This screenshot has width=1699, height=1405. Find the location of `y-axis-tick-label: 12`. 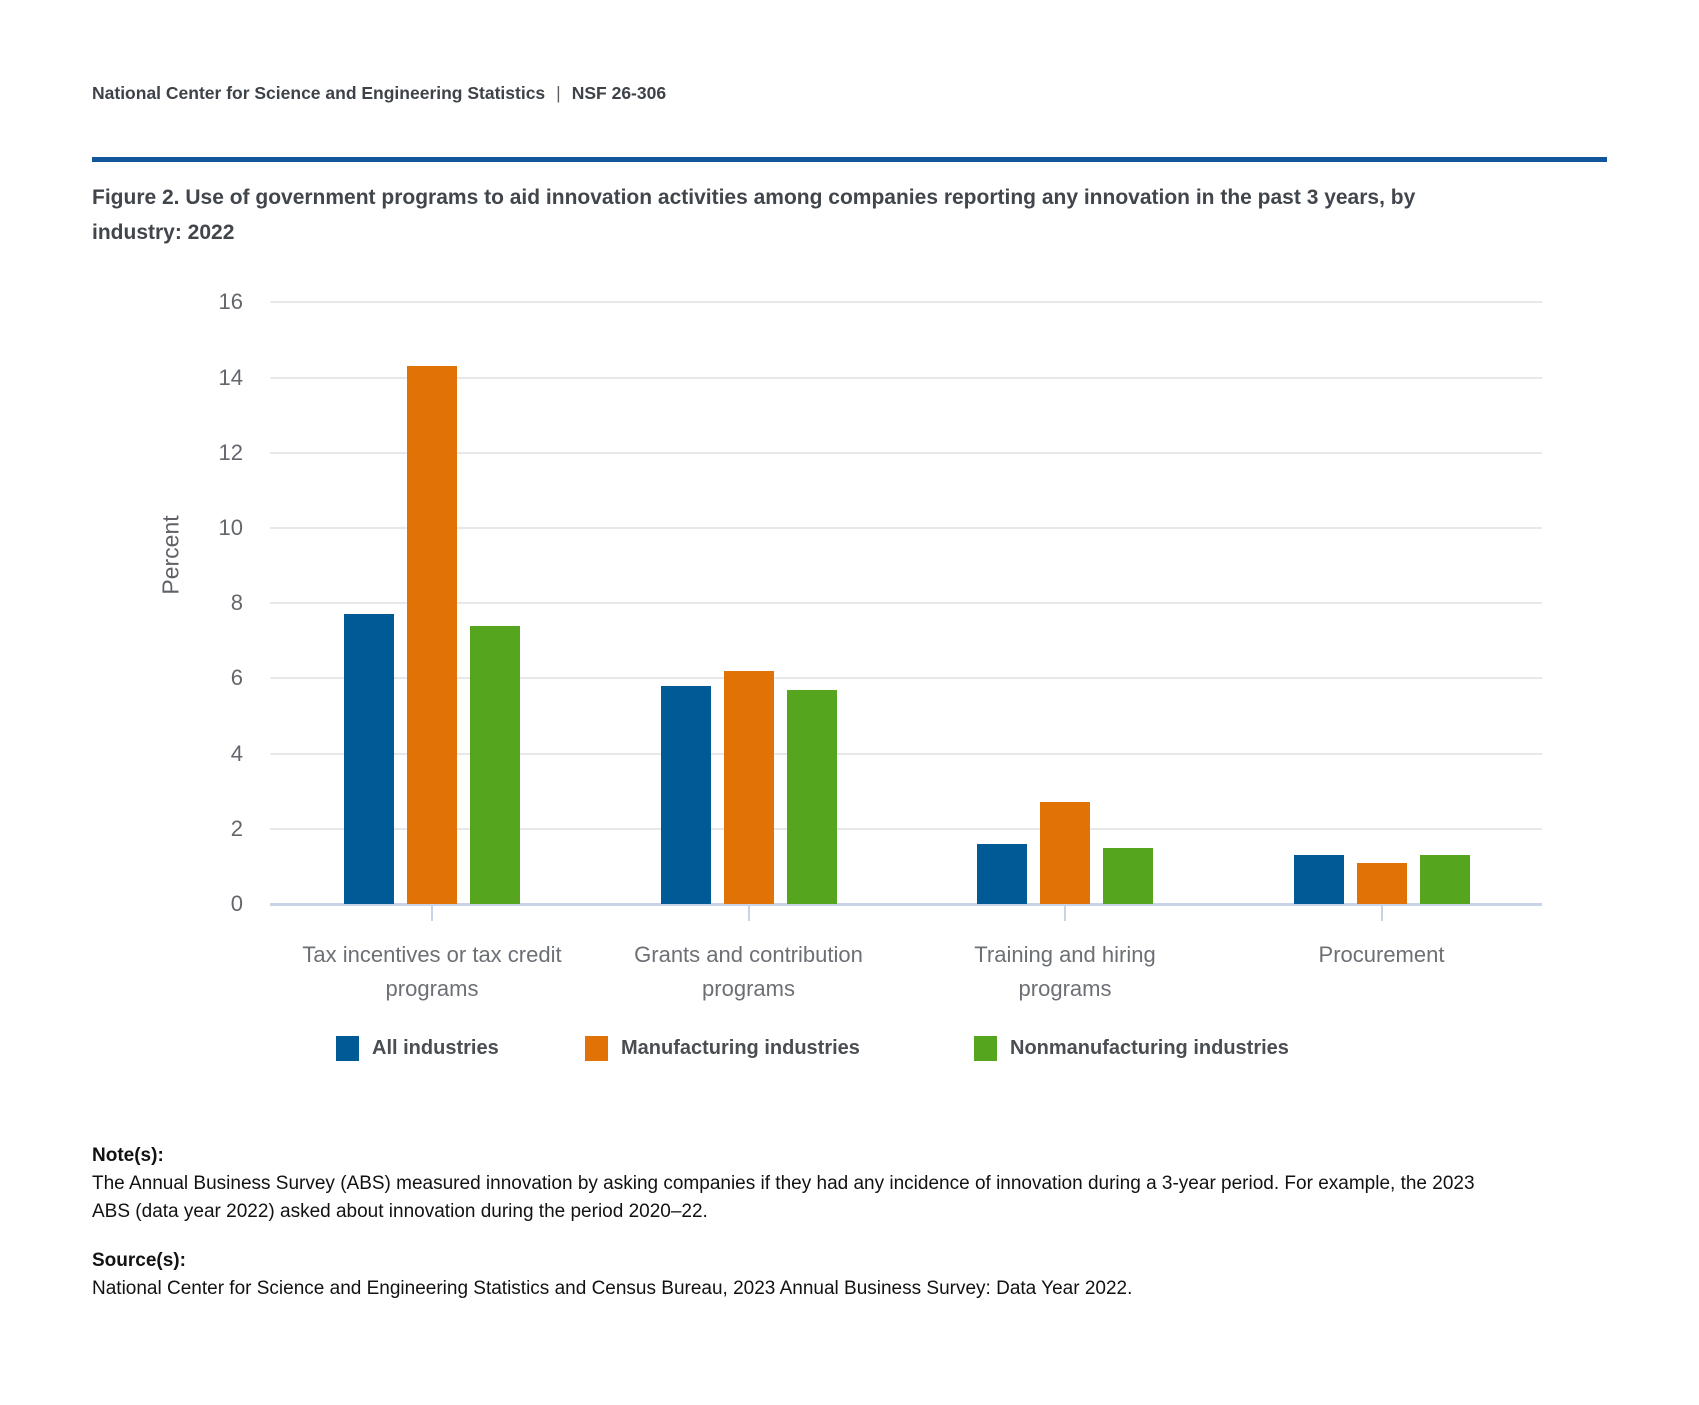

y-axis-tick-label: 12 is located at coordinates (230, 452).